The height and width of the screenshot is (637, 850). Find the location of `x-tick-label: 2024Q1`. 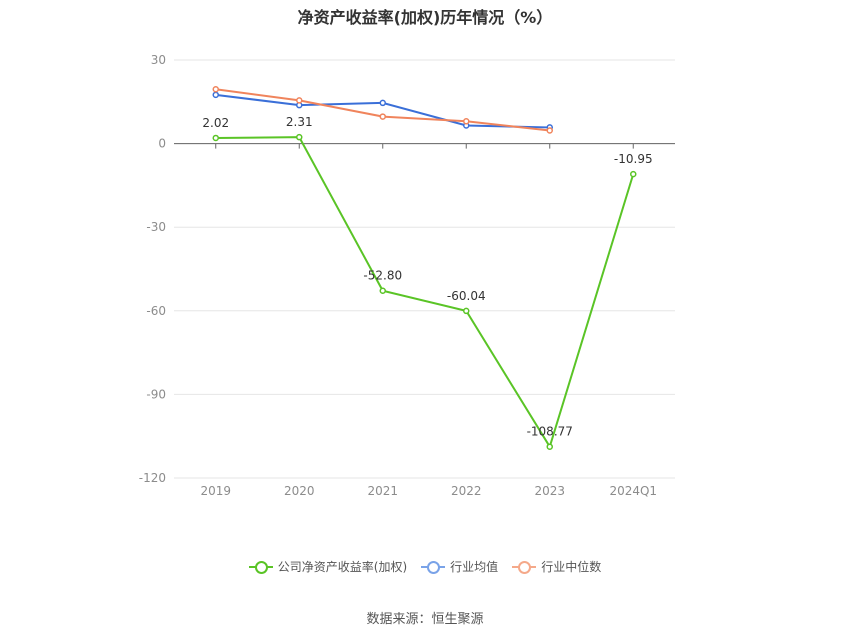

x-tick-label: 2024Q1 is located at coordinates (633, 491).